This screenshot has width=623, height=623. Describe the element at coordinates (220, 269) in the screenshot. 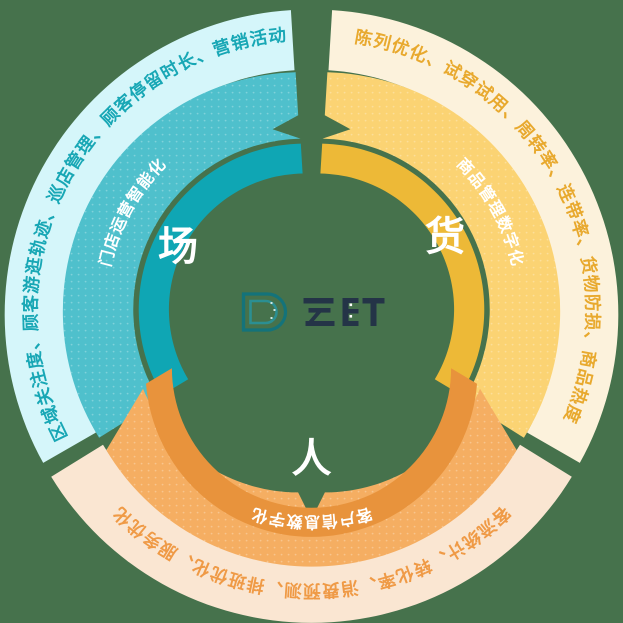

I see `segment-chang-inner-band` at that location.